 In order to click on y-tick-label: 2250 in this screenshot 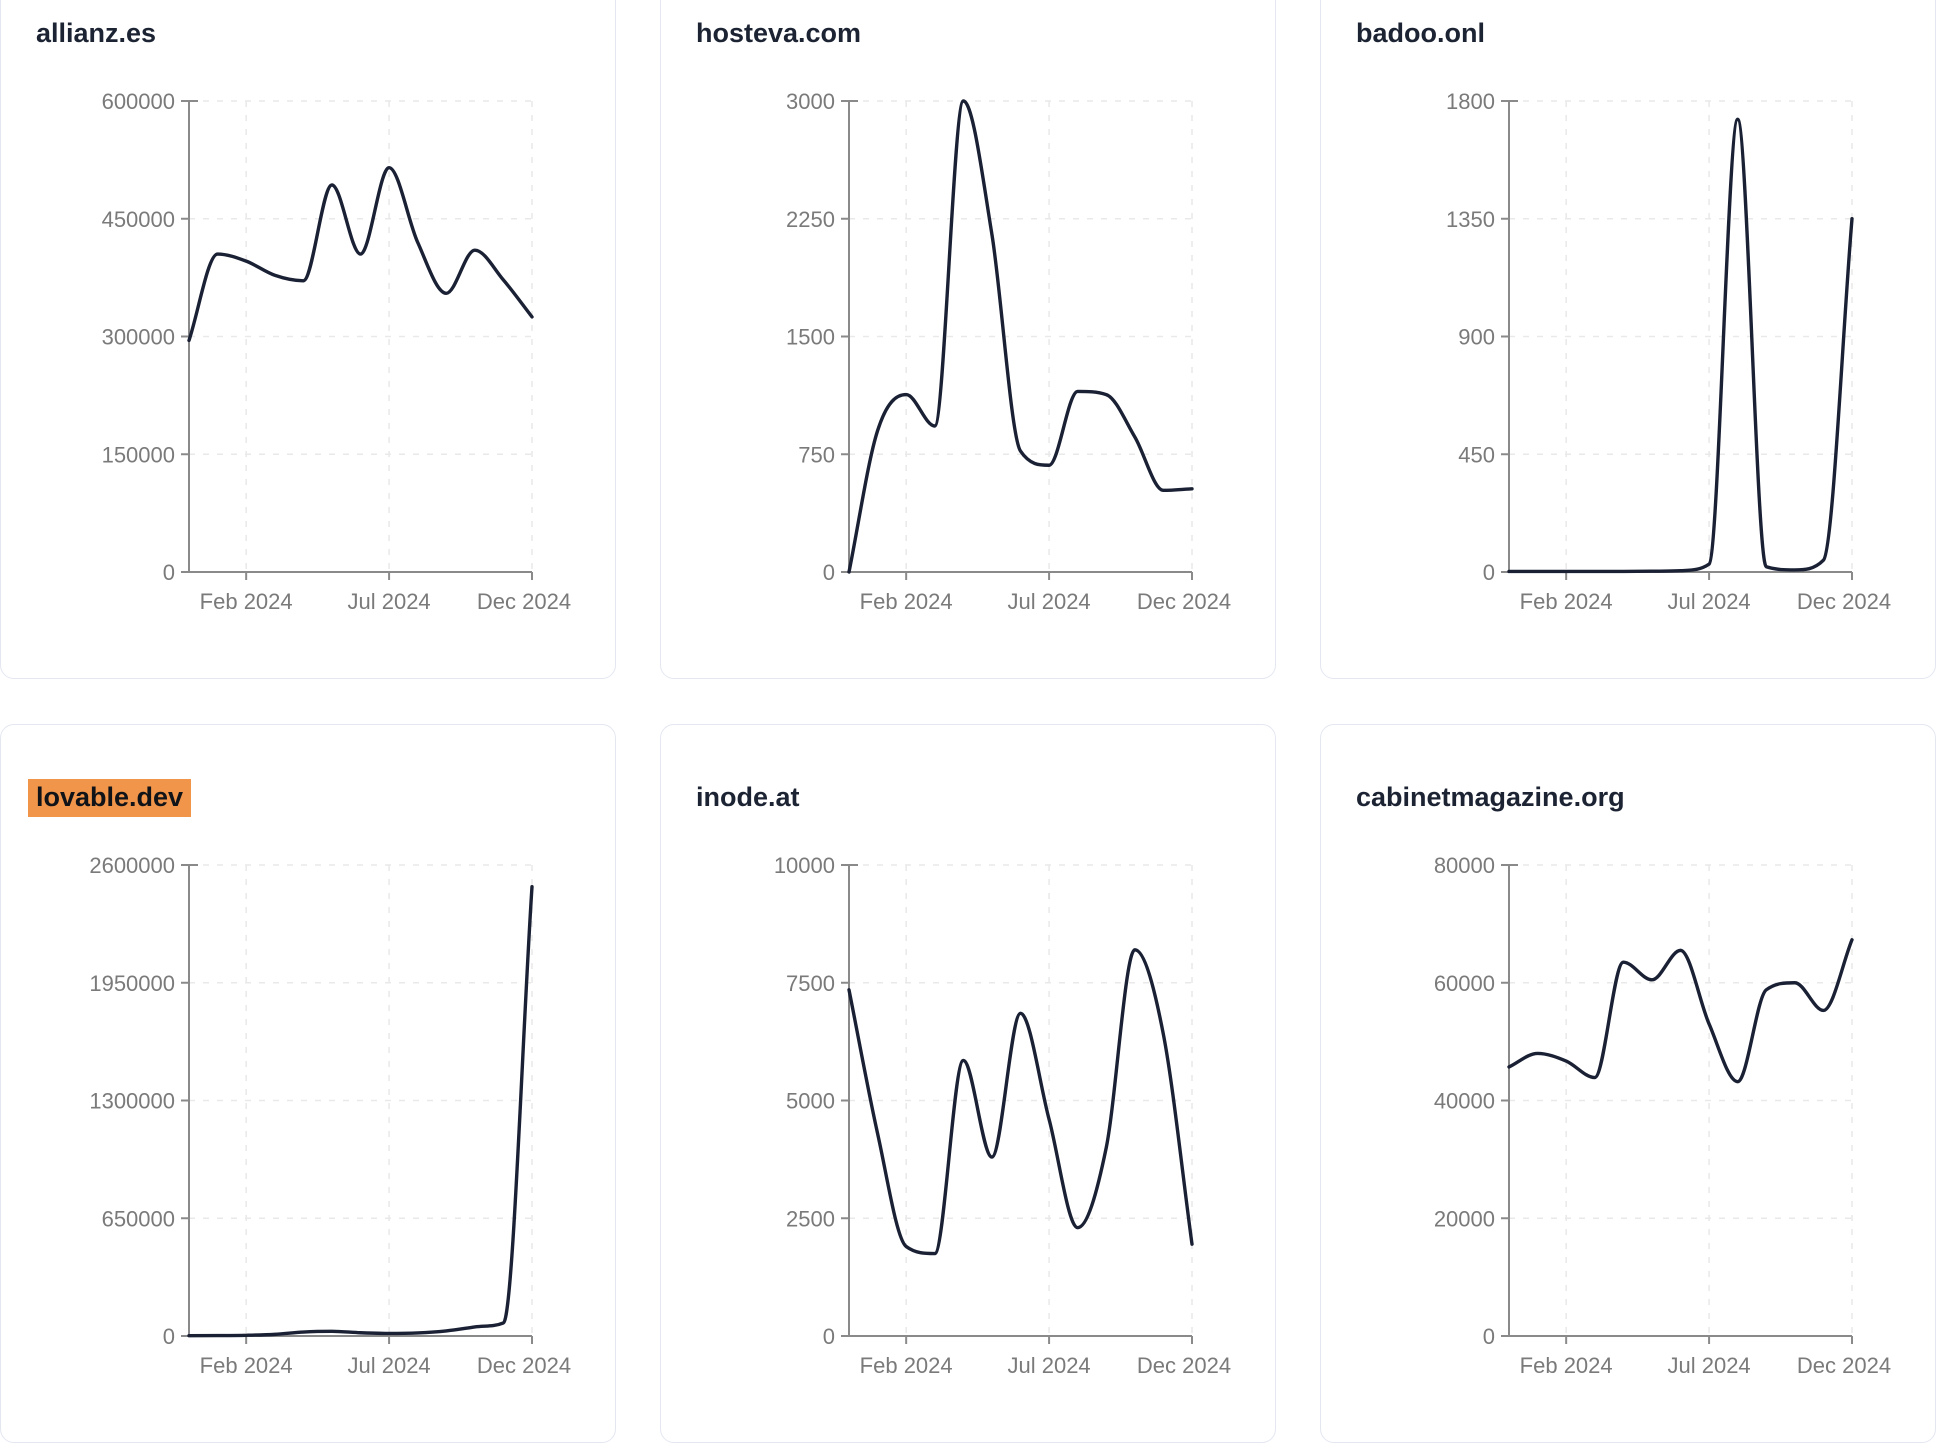, I will do `click(810, 219)`.